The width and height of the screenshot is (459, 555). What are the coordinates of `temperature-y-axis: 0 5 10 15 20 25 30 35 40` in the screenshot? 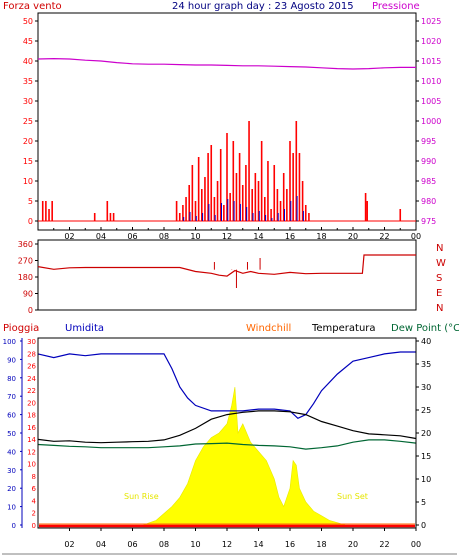 It's located at (423, 433).